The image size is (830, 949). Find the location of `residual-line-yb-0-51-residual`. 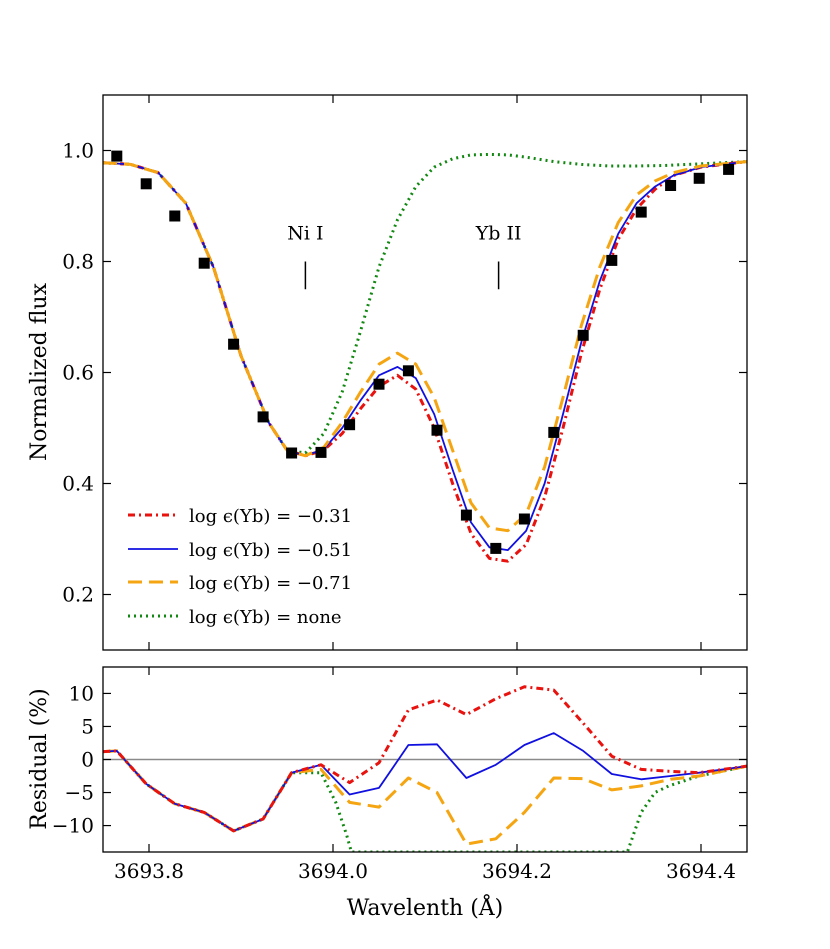

residual-line-yb-0-51-residual is located at coordinates (425, 782).